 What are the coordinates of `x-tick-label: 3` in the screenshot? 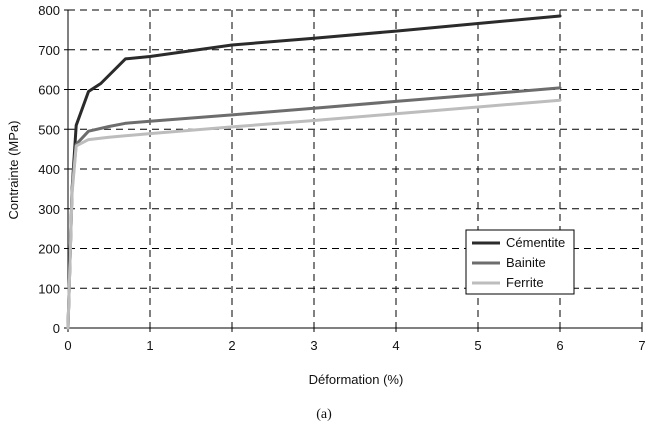 It's located at (313, 345).